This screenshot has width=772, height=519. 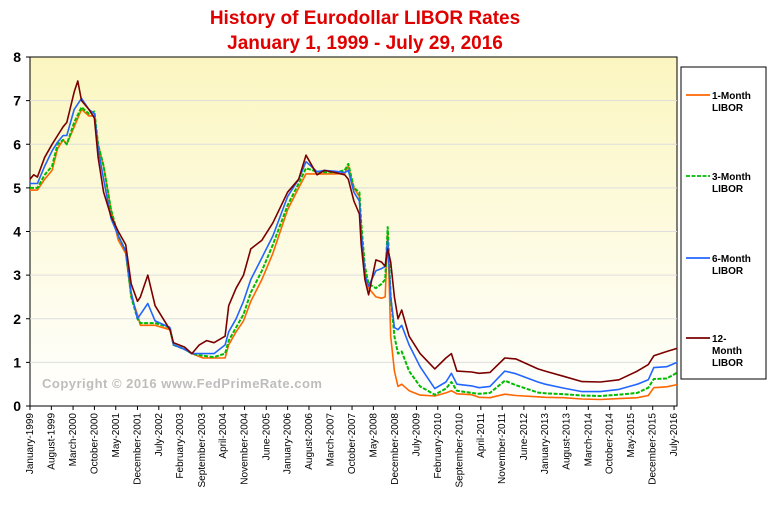 I want to click on y-tick-label: 4, so click(x=17, y=232).